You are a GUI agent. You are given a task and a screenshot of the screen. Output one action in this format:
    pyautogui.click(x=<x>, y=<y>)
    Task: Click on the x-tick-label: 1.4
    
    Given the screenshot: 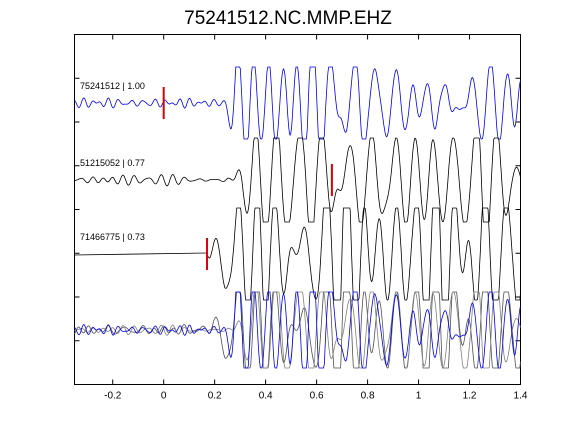 What is the action you would take?
    pyautogui.click(x=521, y=396)
    